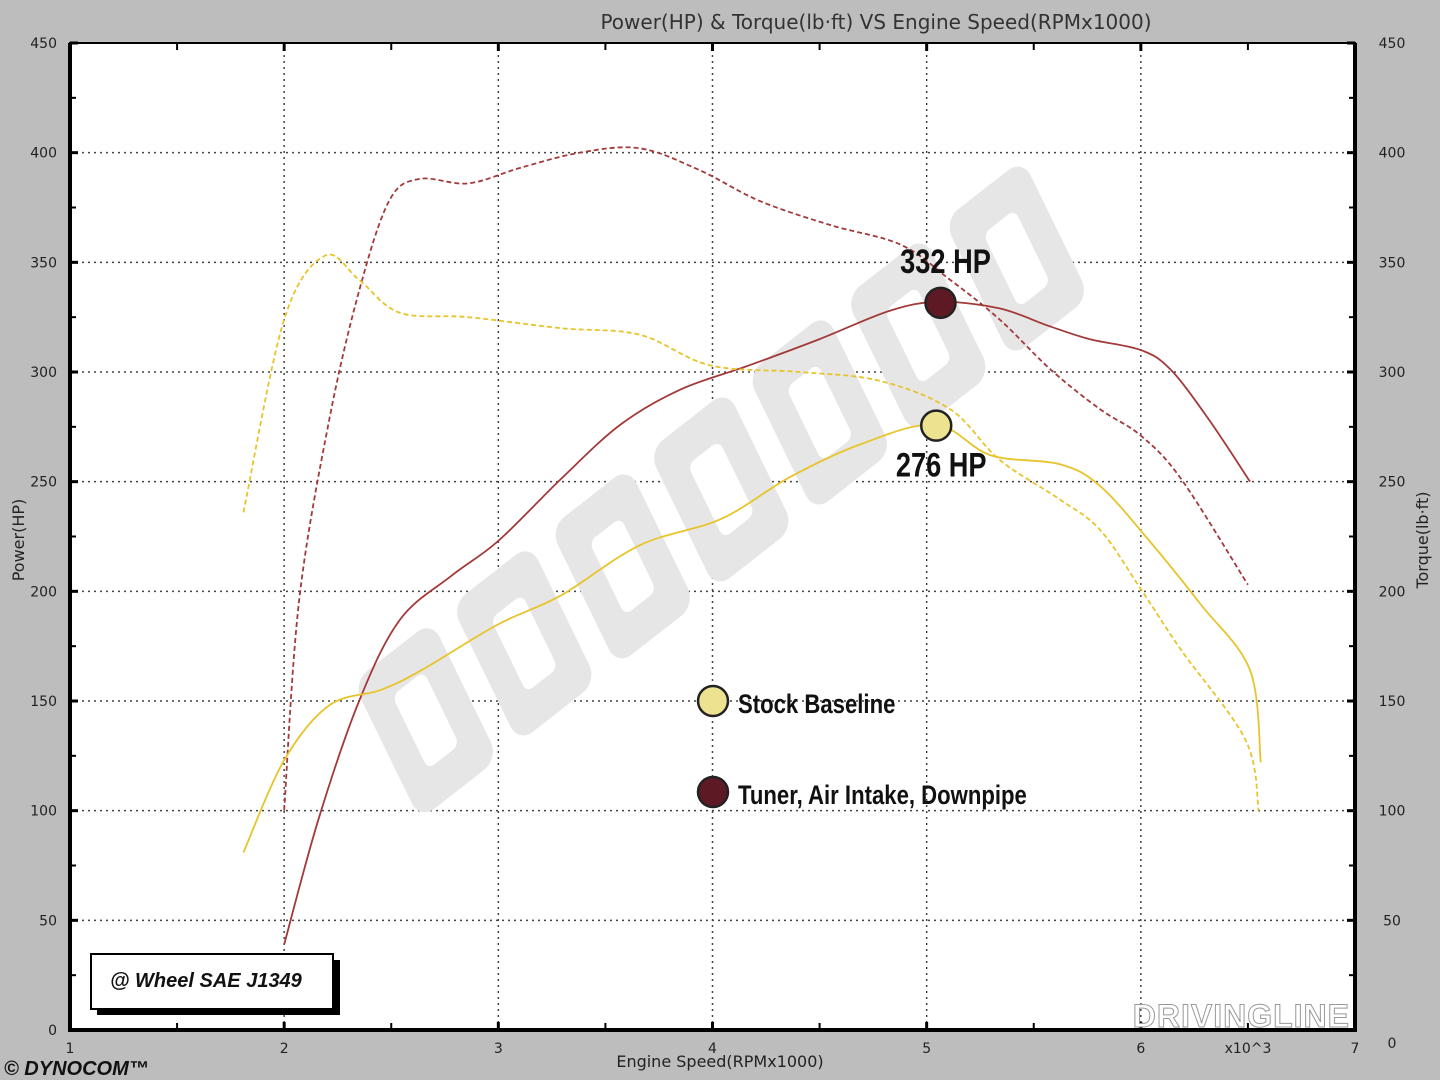 This screenshot has width=1440, height=1080. What do you see at coordinates (941, 465) in the screenshot?
I see `annotation-label: 276 HP` at bounding box center [941, 465].